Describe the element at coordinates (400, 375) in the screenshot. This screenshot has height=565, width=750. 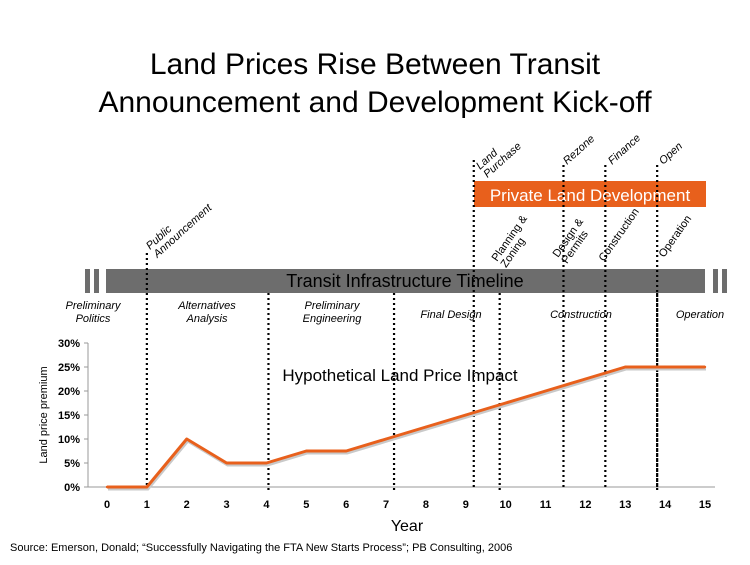
I see `chart-annotation: Hypothetical Land Price Impact` at that location.